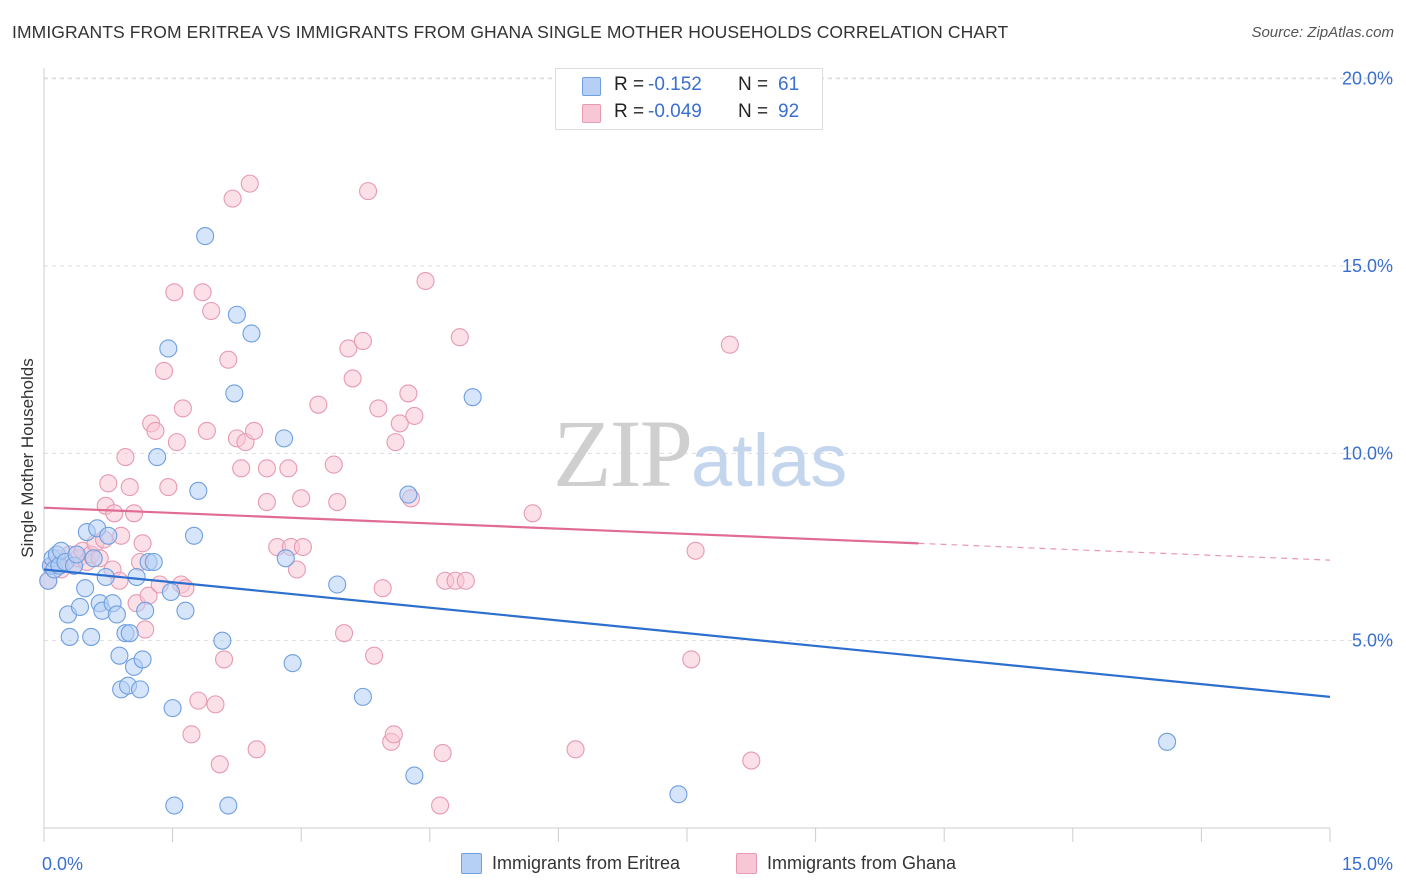 This screenshot has height=892, width=1406. What do you see at coordinates (27, 458) in the screenshot?
I see `y-axis-label: Single Mother Households` at bounding box center [27, 458].